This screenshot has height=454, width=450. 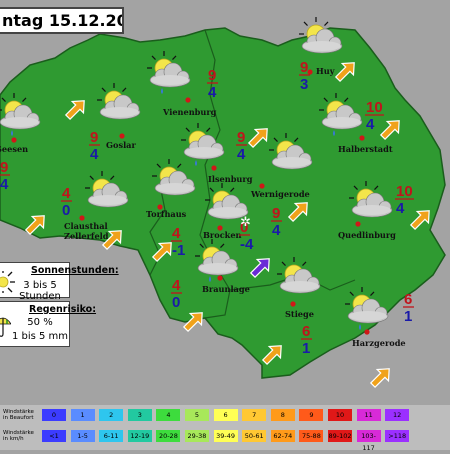 I want to click on city-label: Ilsenburg, so click(x=230, y=179).